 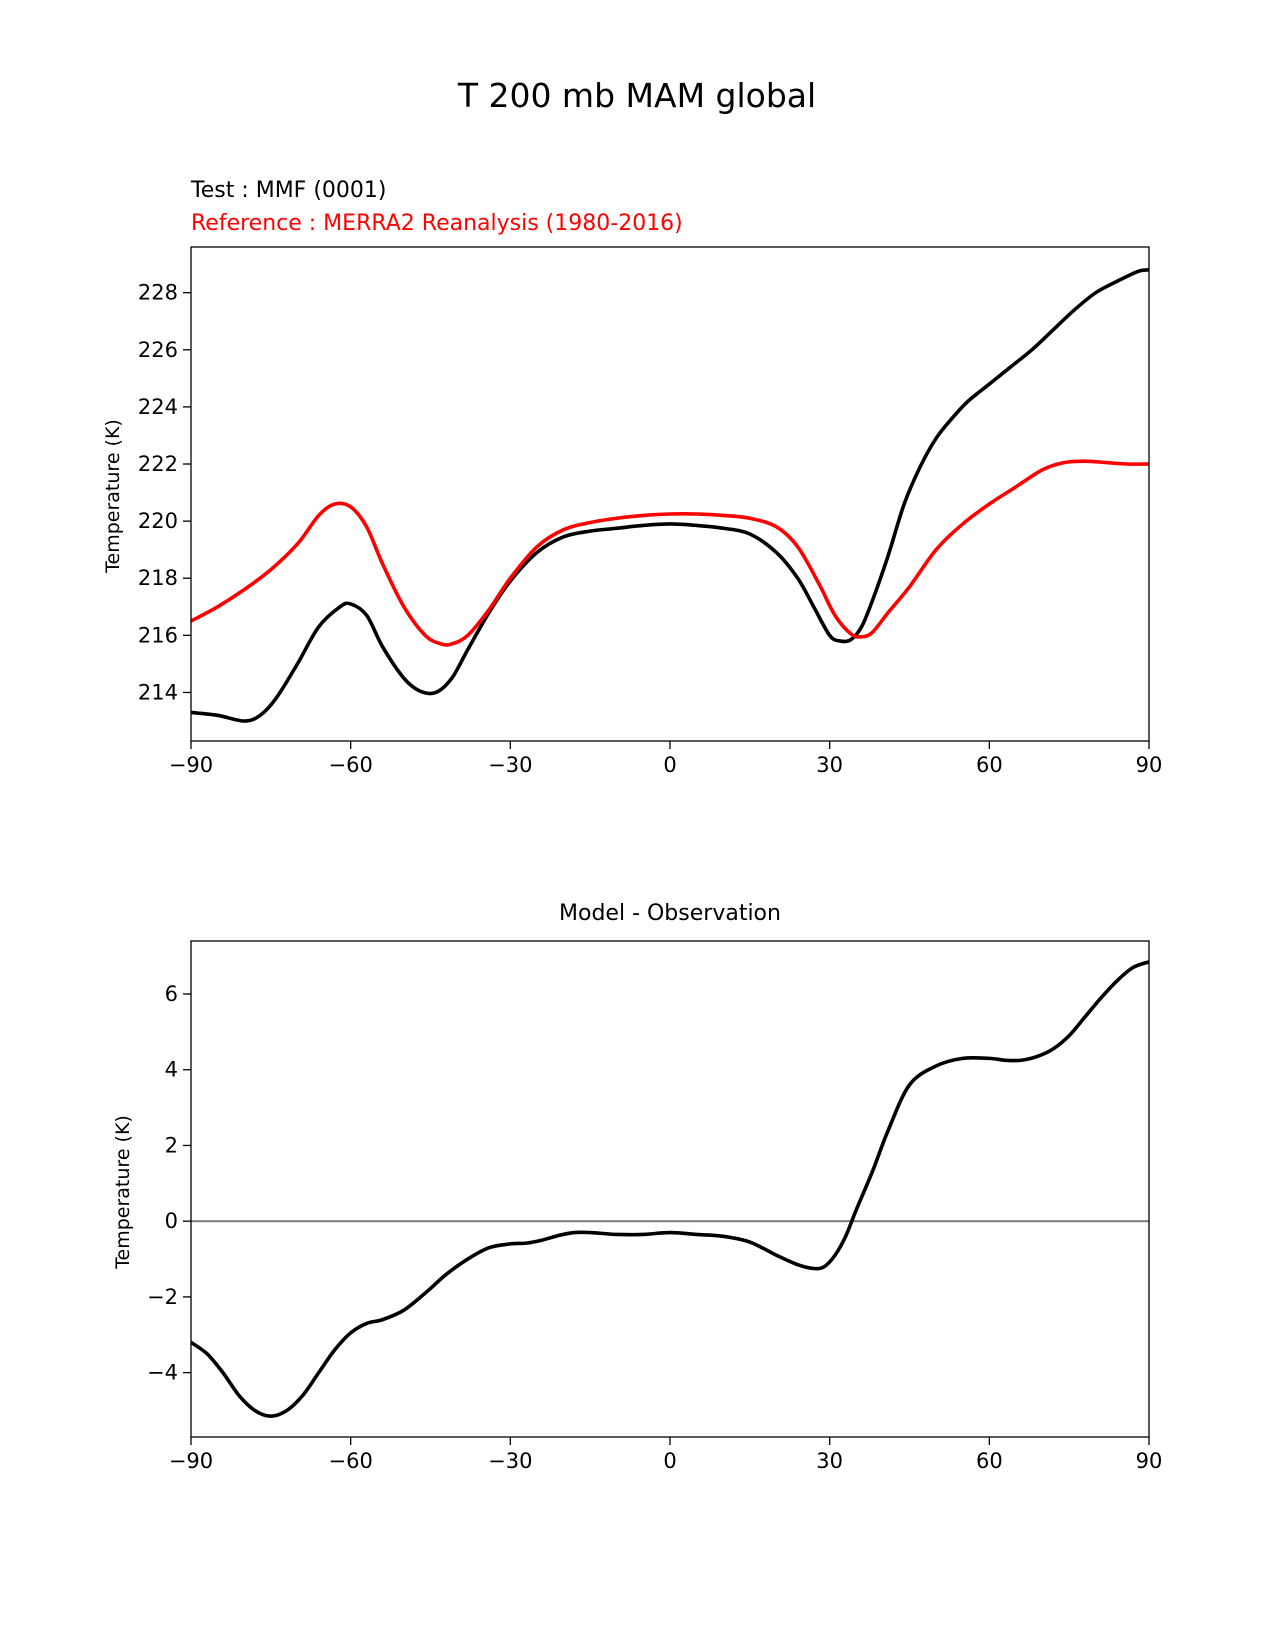 I want to click on y-tick-label: 4, so click(x=171, y=1070).